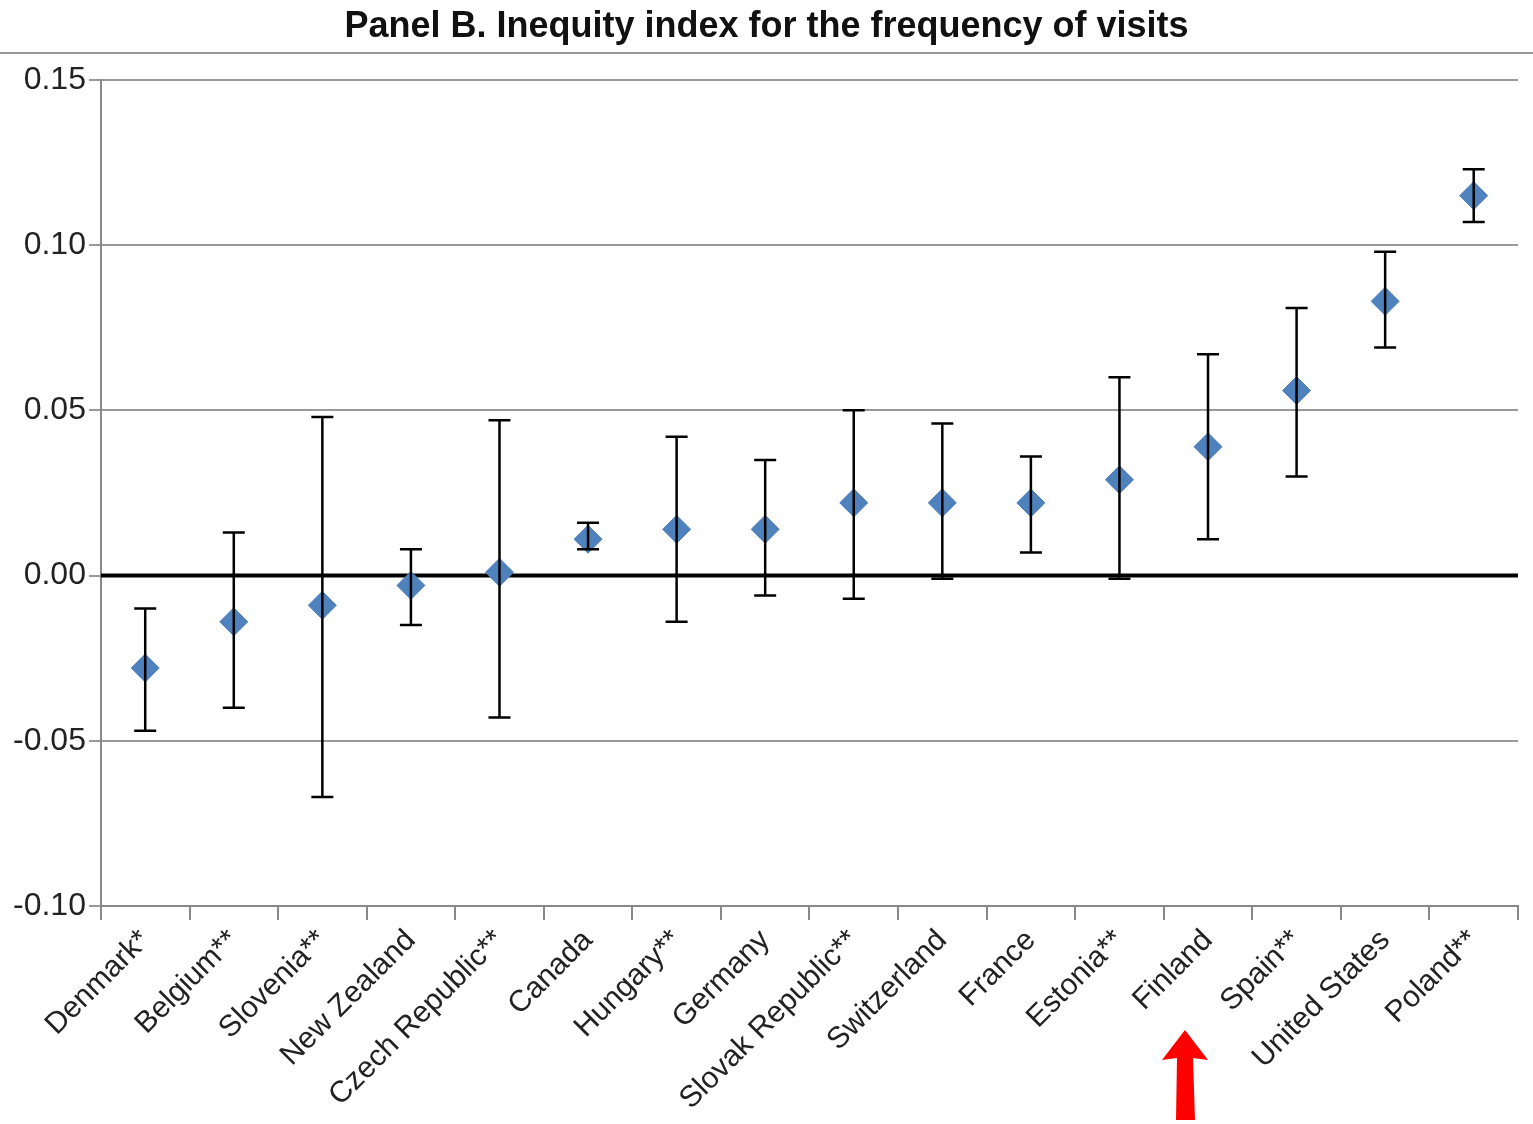 This screenshot has height=1124, width=1533. I want to click on y-tick-label: -0.05, so click(49, 738).